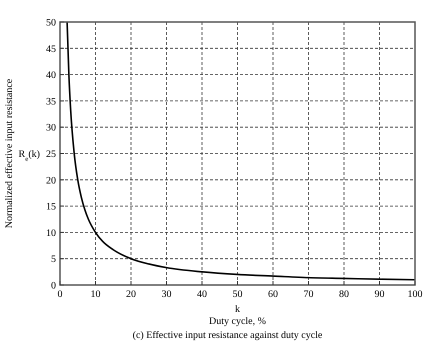 The width and height of the screenshot is (427, 345). What do you see at coordinates (273, 294) in the screenshot?
I see `x-tick-label: 60` at bounding box center [273, 294].